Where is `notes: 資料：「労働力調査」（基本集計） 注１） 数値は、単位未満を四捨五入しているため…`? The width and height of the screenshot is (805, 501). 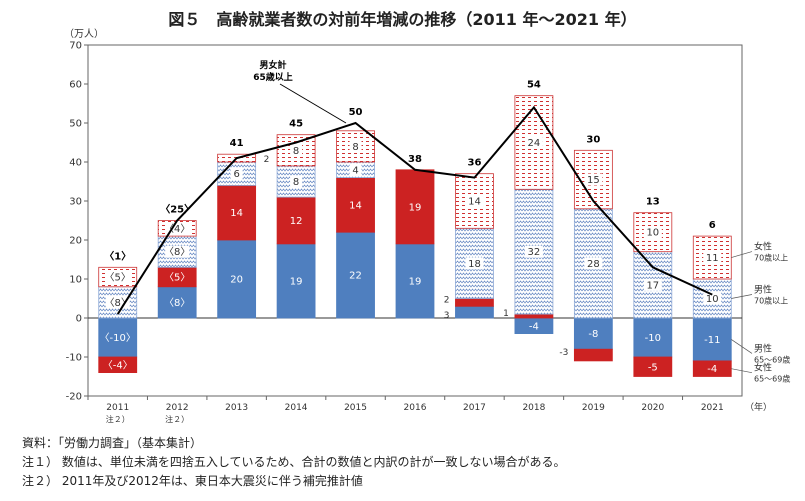 notes: 資料：「労働力調査」（基本集計） 注１） 数値は、単位未満を四捨五入しているため… is located at coordinates (293, 462).